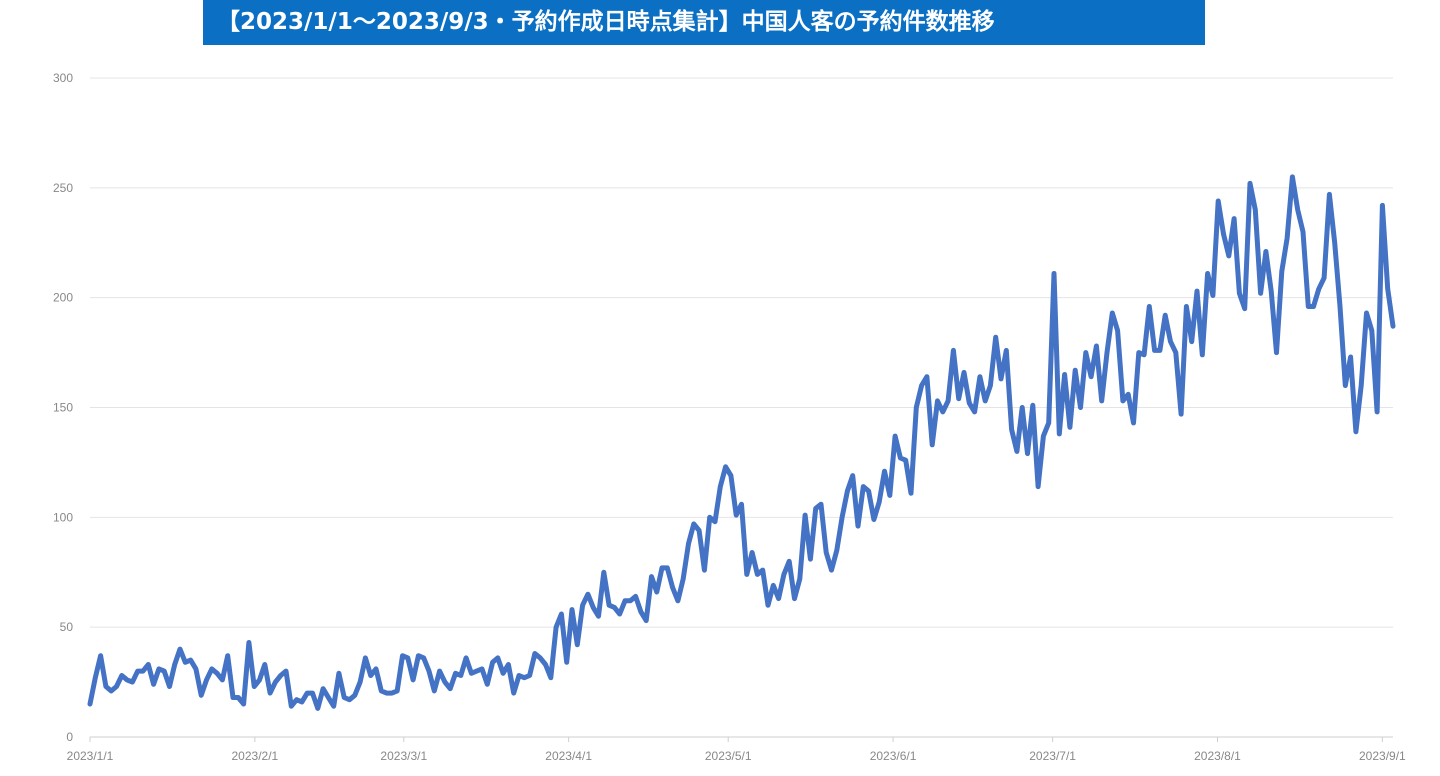 The width and height of the screenshot is (1440, 776). What do you see at coordinates (90, 756) in the screenshot?
I see `x-tick-label: 2023/1/1` at bounding box center [90, 756].